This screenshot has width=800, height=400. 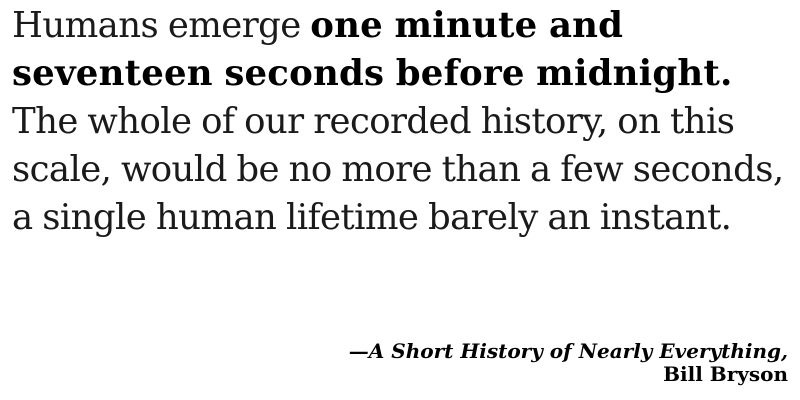 I want to click on book-title: A Short History of Nearly Everything,, so click(x=578, y=351).